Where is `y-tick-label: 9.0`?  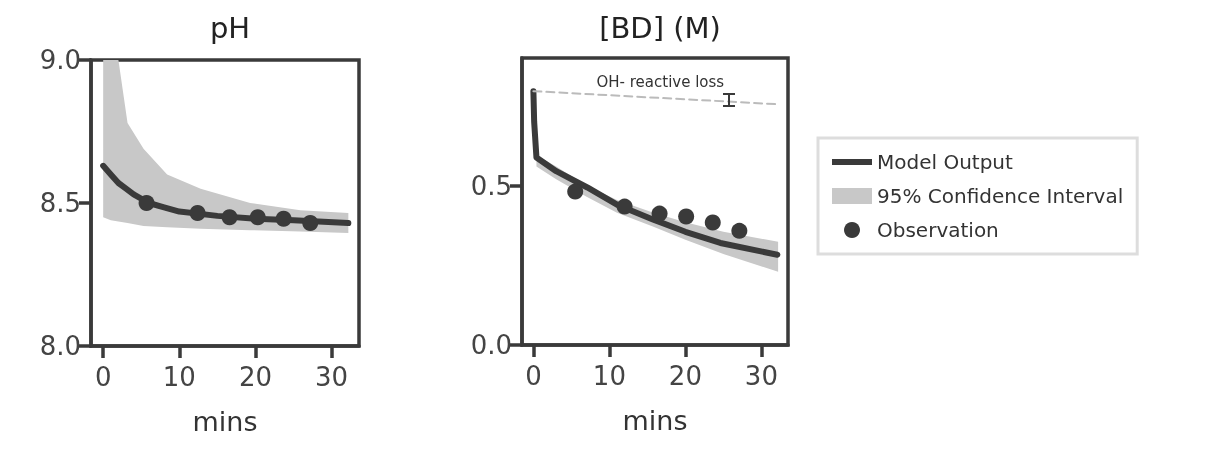
y-tick-label: 9.0 is located at coordinates (60, 60).